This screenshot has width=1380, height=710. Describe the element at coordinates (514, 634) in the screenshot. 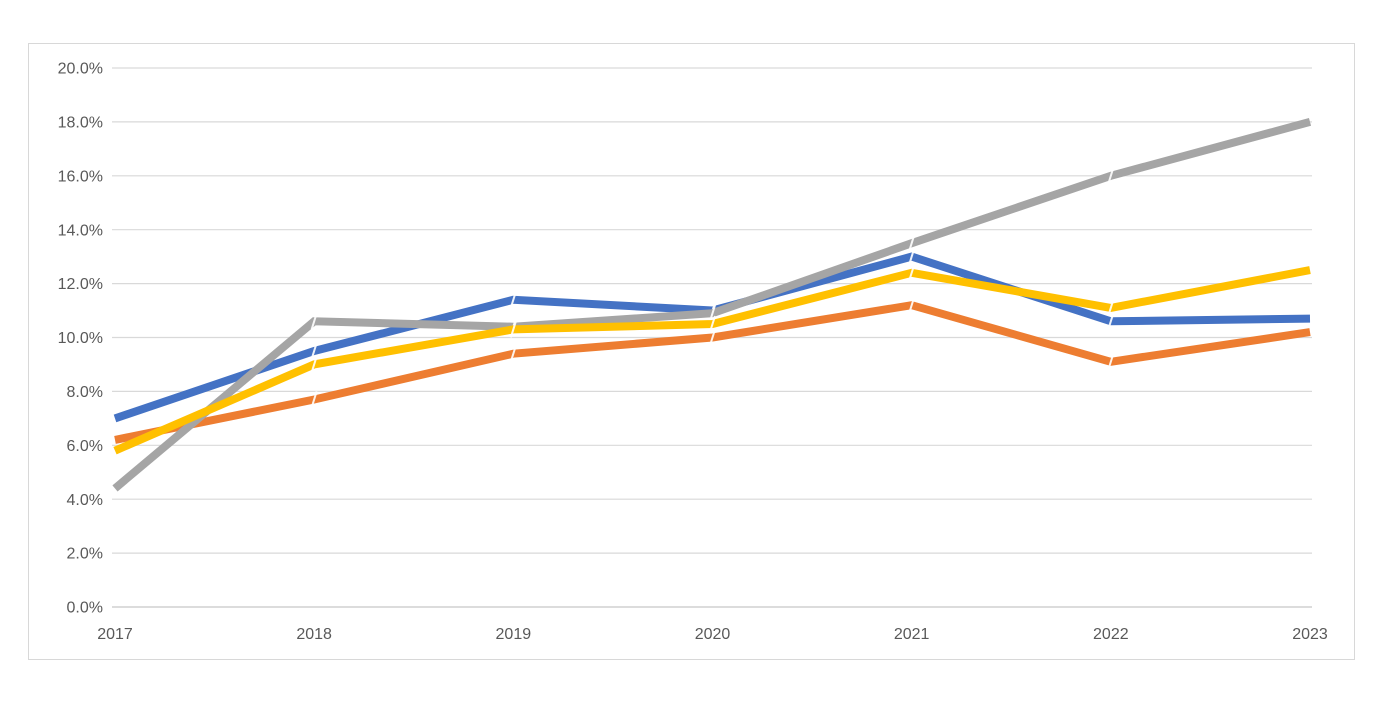

I see `x-tick-label: 2019` at that location.